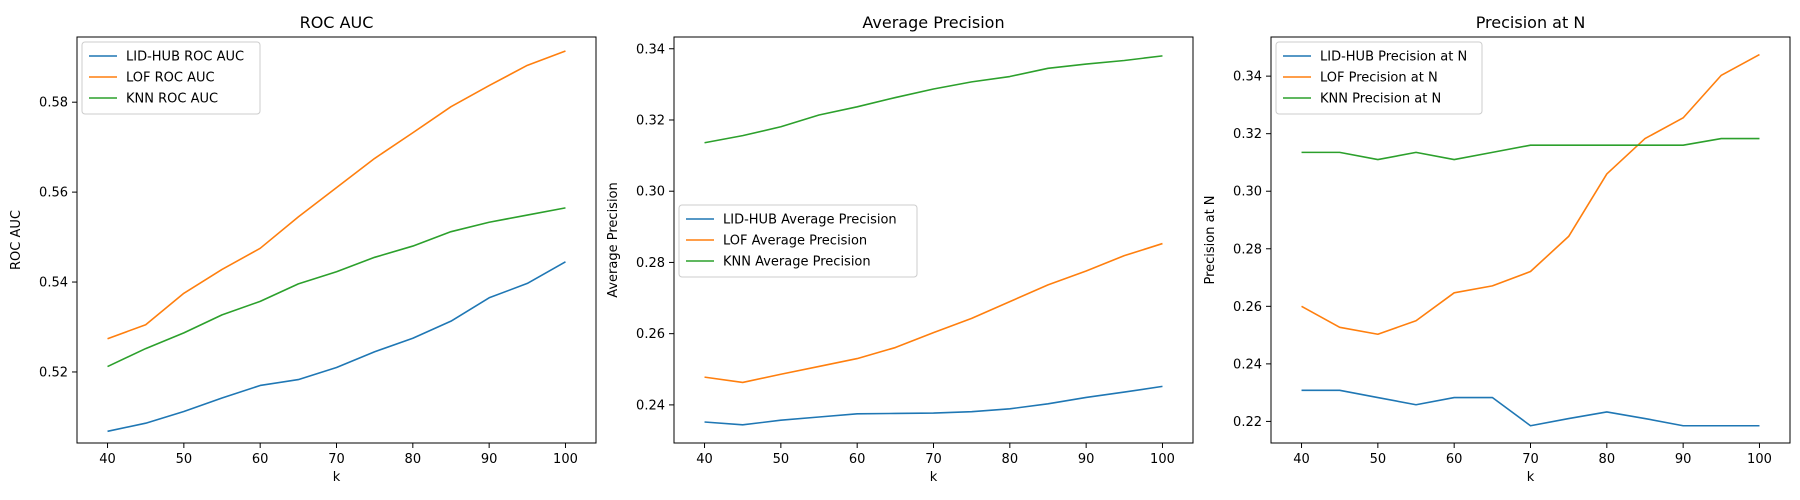 The width and height of the screenshot is (1800, 500). I want to click on legend-label: KNN Precision at N, so click(1380, 99).